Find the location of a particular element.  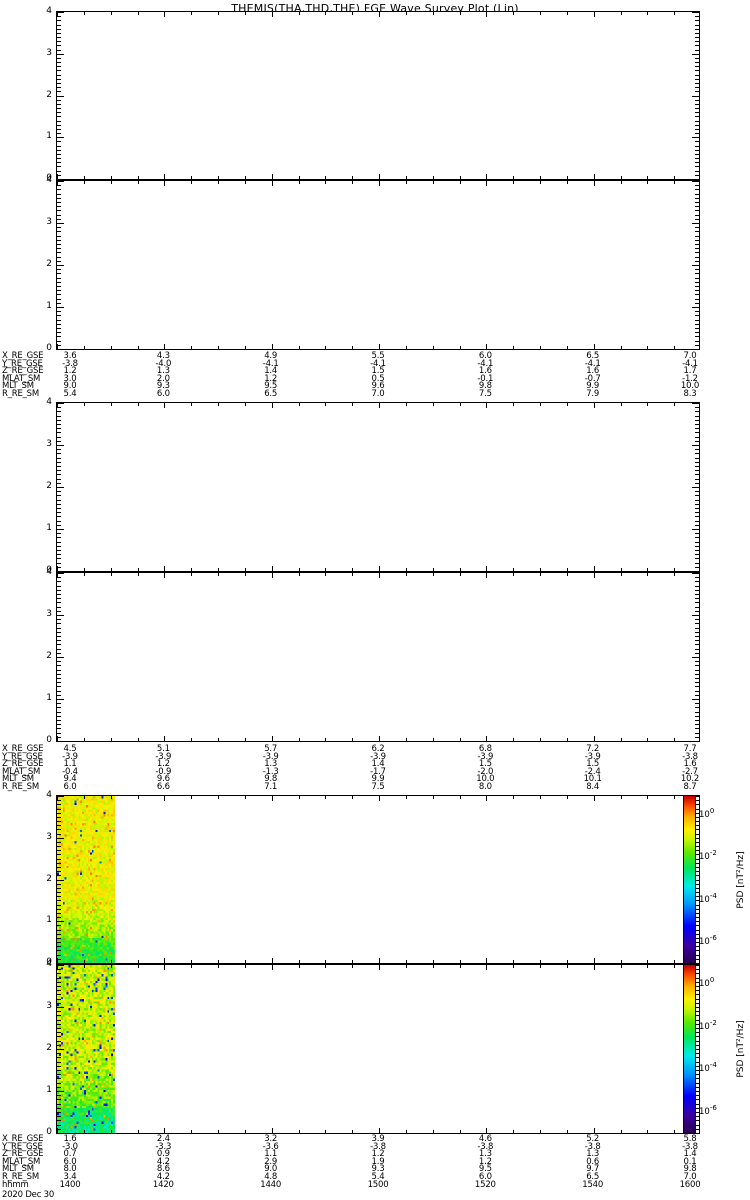

panel-canvas-the-bii is located at coordinates (378, 1049).